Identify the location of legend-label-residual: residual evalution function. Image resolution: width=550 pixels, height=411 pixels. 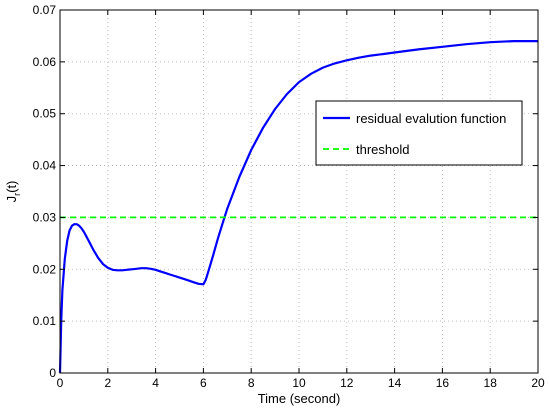
(431, 118).